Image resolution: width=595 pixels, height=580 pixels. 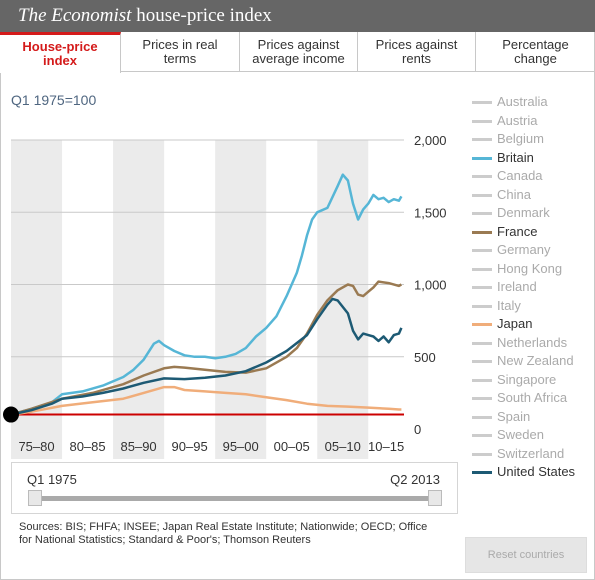 What do you see at coordinates (297, 16) in the screenshot?
I see `page-title: The Economist house-price index` at bounding box center [297, 16].